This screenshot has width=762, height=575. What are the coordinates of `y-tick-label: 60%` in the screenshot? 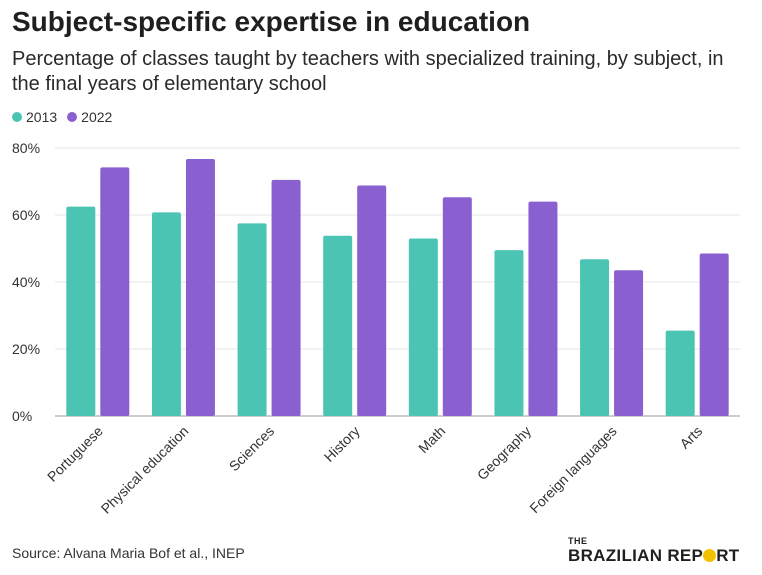 It's located at (26, 215).